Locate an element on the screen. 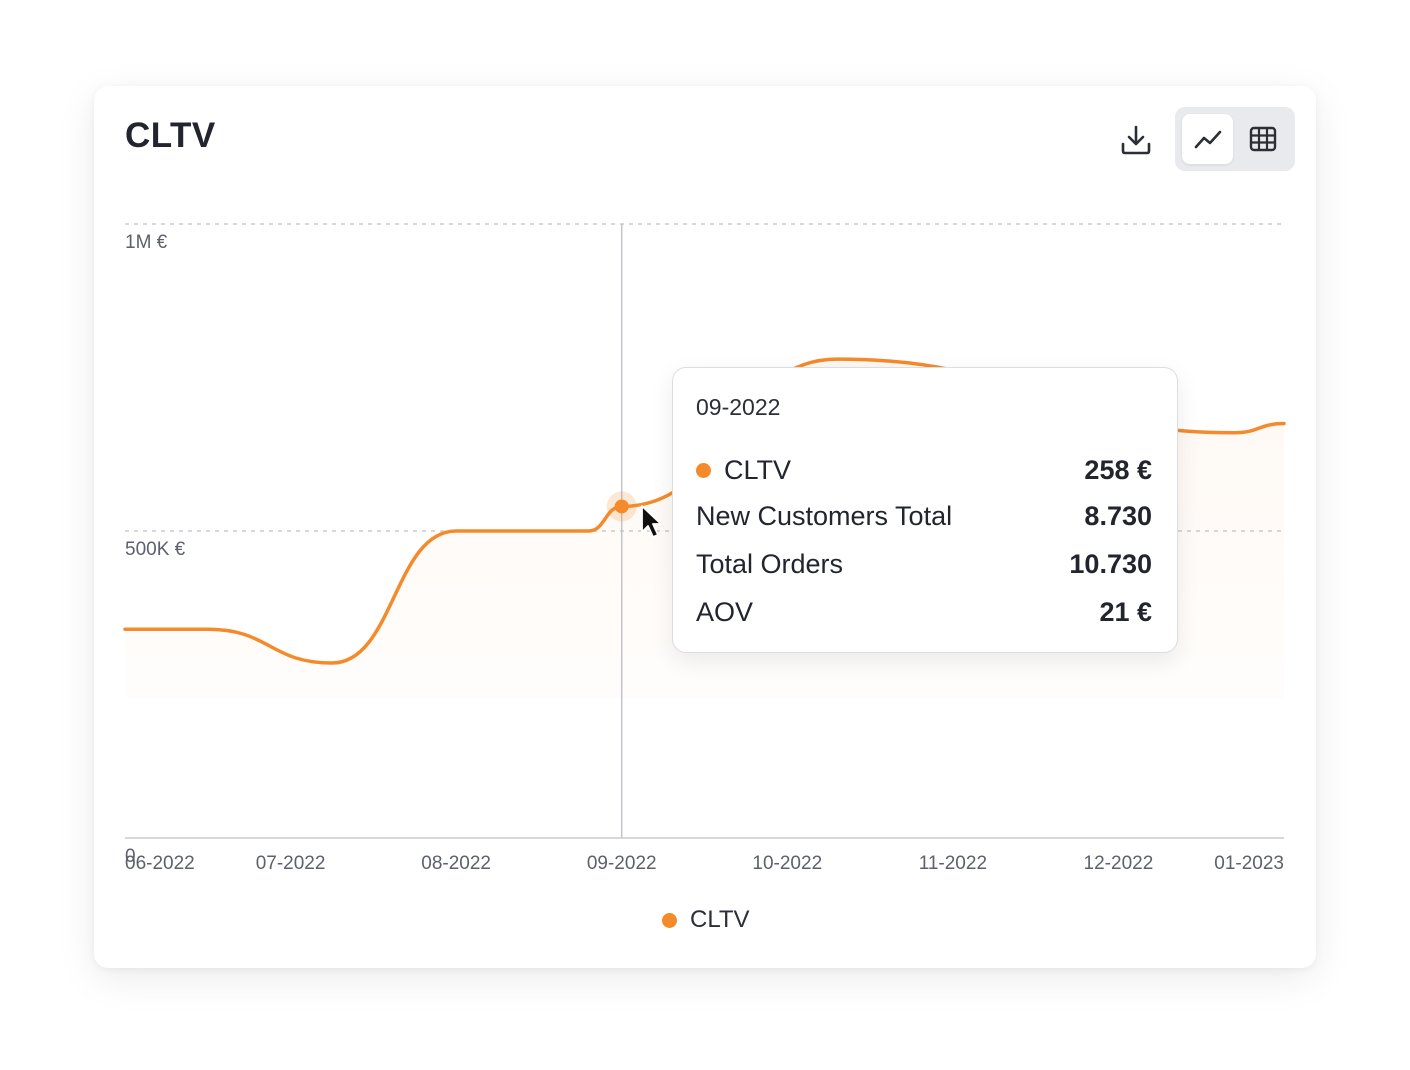  tooltip-row-cltv: CLTV 258 € is located at coordinates (924, 470).